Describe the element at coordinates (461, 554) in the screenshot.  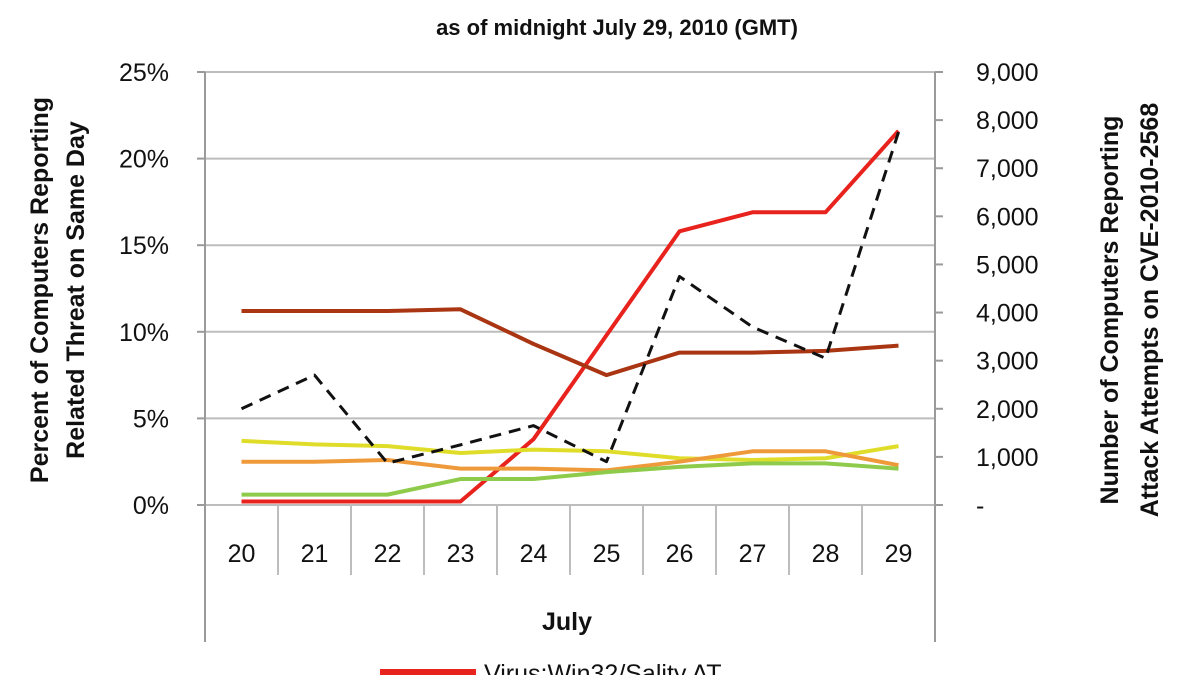
I see `x-tick-label: 23` at that location.